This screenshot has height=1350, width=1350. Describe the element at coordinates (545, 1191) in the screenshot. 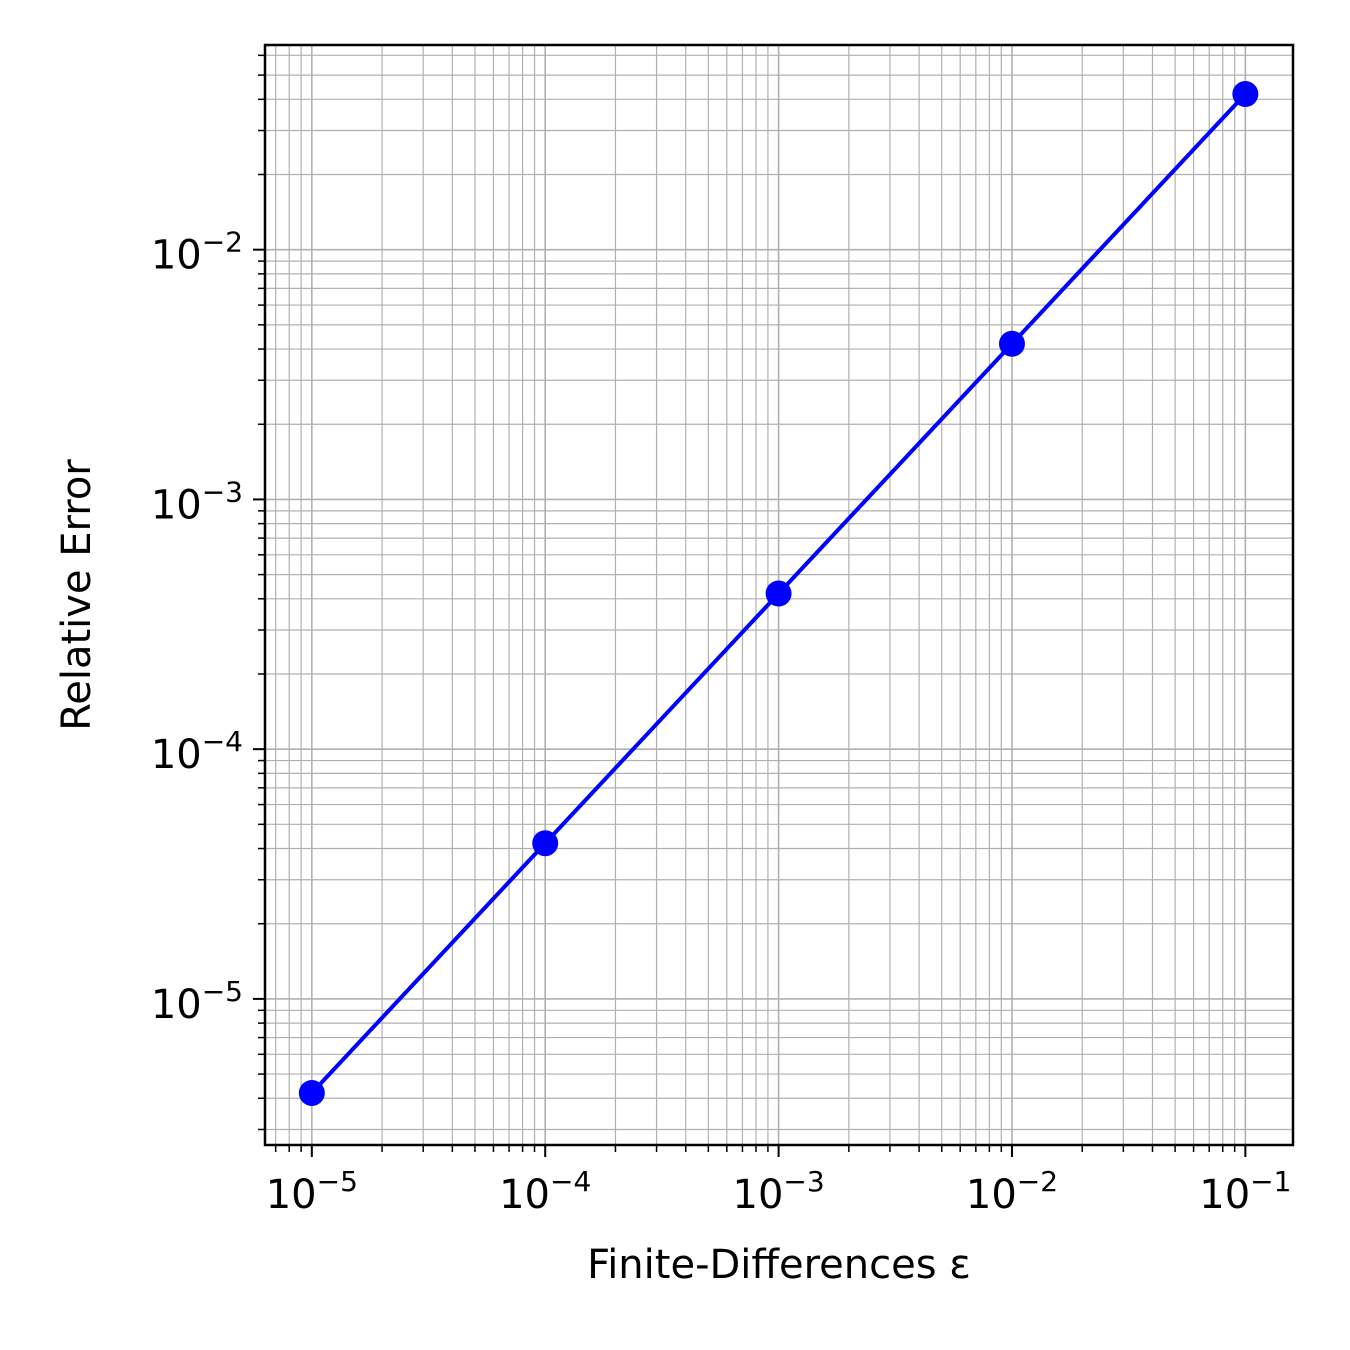

I see `x-tick-label: 10⁻⁴` at that location.